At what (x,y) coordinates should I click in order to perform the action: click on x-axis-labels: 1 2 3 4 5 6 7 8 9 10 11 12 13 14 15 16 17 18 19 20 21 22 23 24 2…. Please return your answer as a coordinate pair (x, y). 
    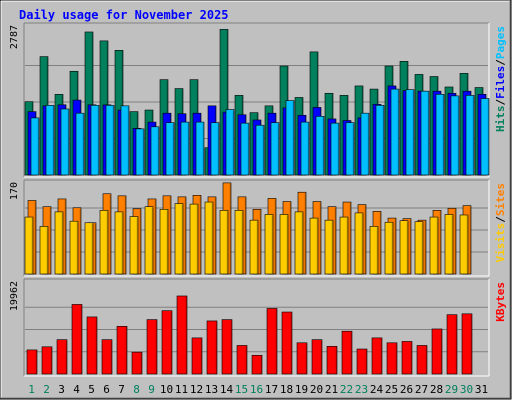
    Looking at the image, I should click on (258, 389).